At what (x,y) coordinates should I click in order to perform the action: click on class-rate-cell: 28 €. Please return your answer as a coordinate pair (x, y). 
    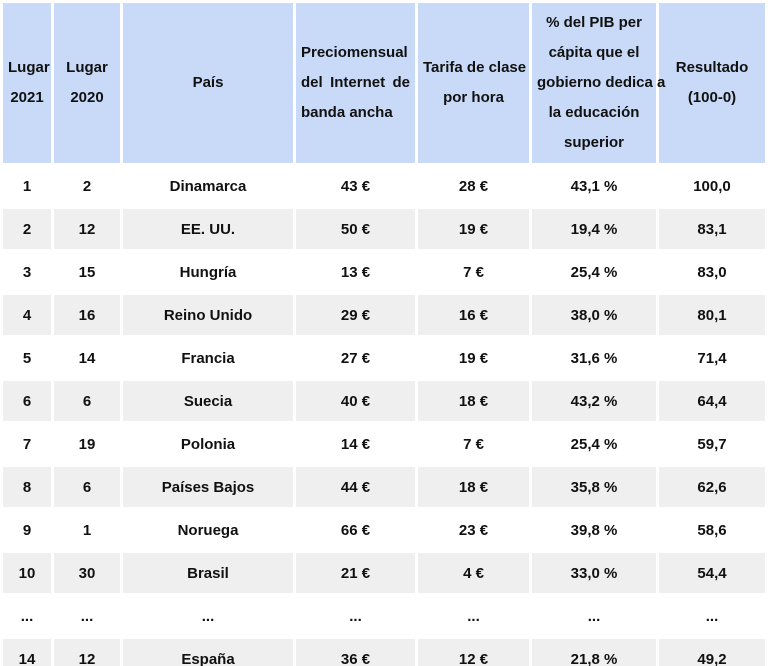
    Looking at the image, I should click on (473, 186).